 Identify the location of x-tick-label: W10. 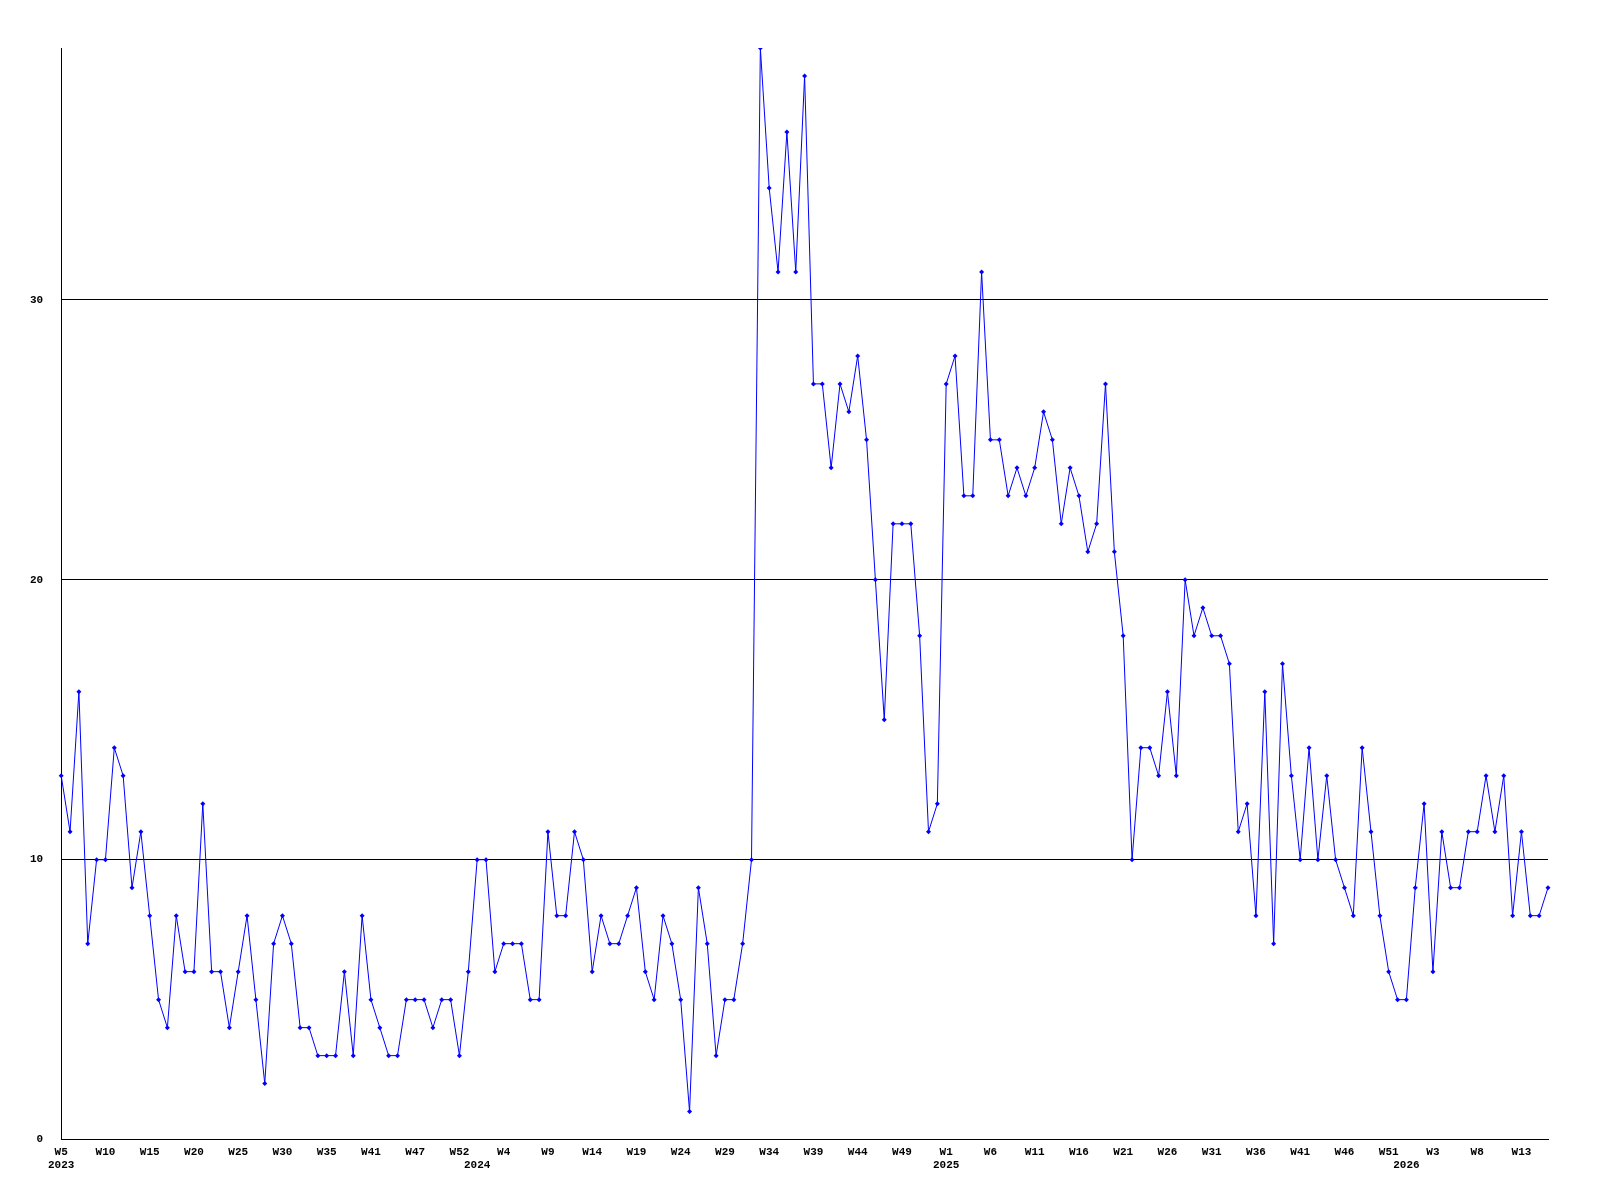
(105, 1151).